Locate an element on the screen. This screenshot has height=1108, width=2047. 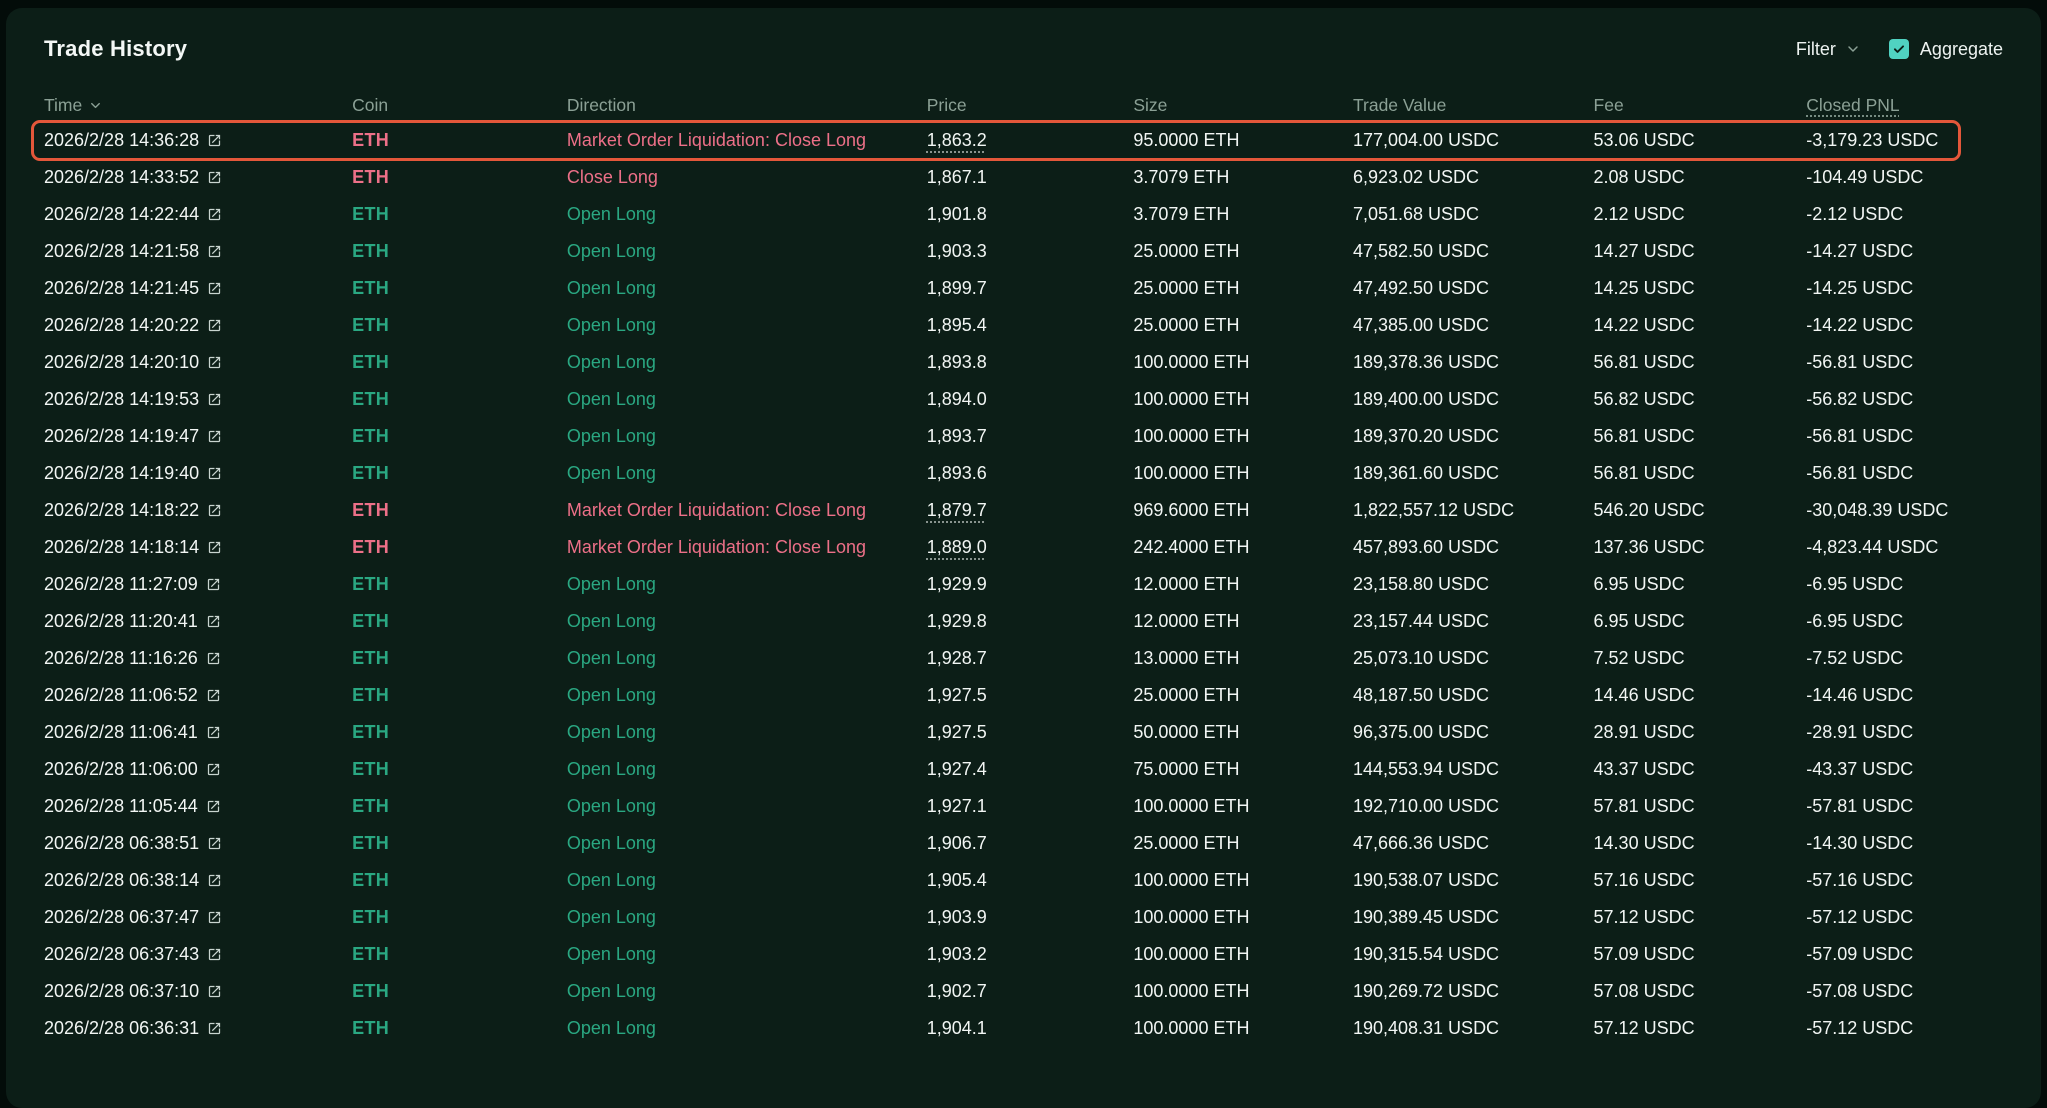
column-header-label: Size is located at coordinates (1150, 104).